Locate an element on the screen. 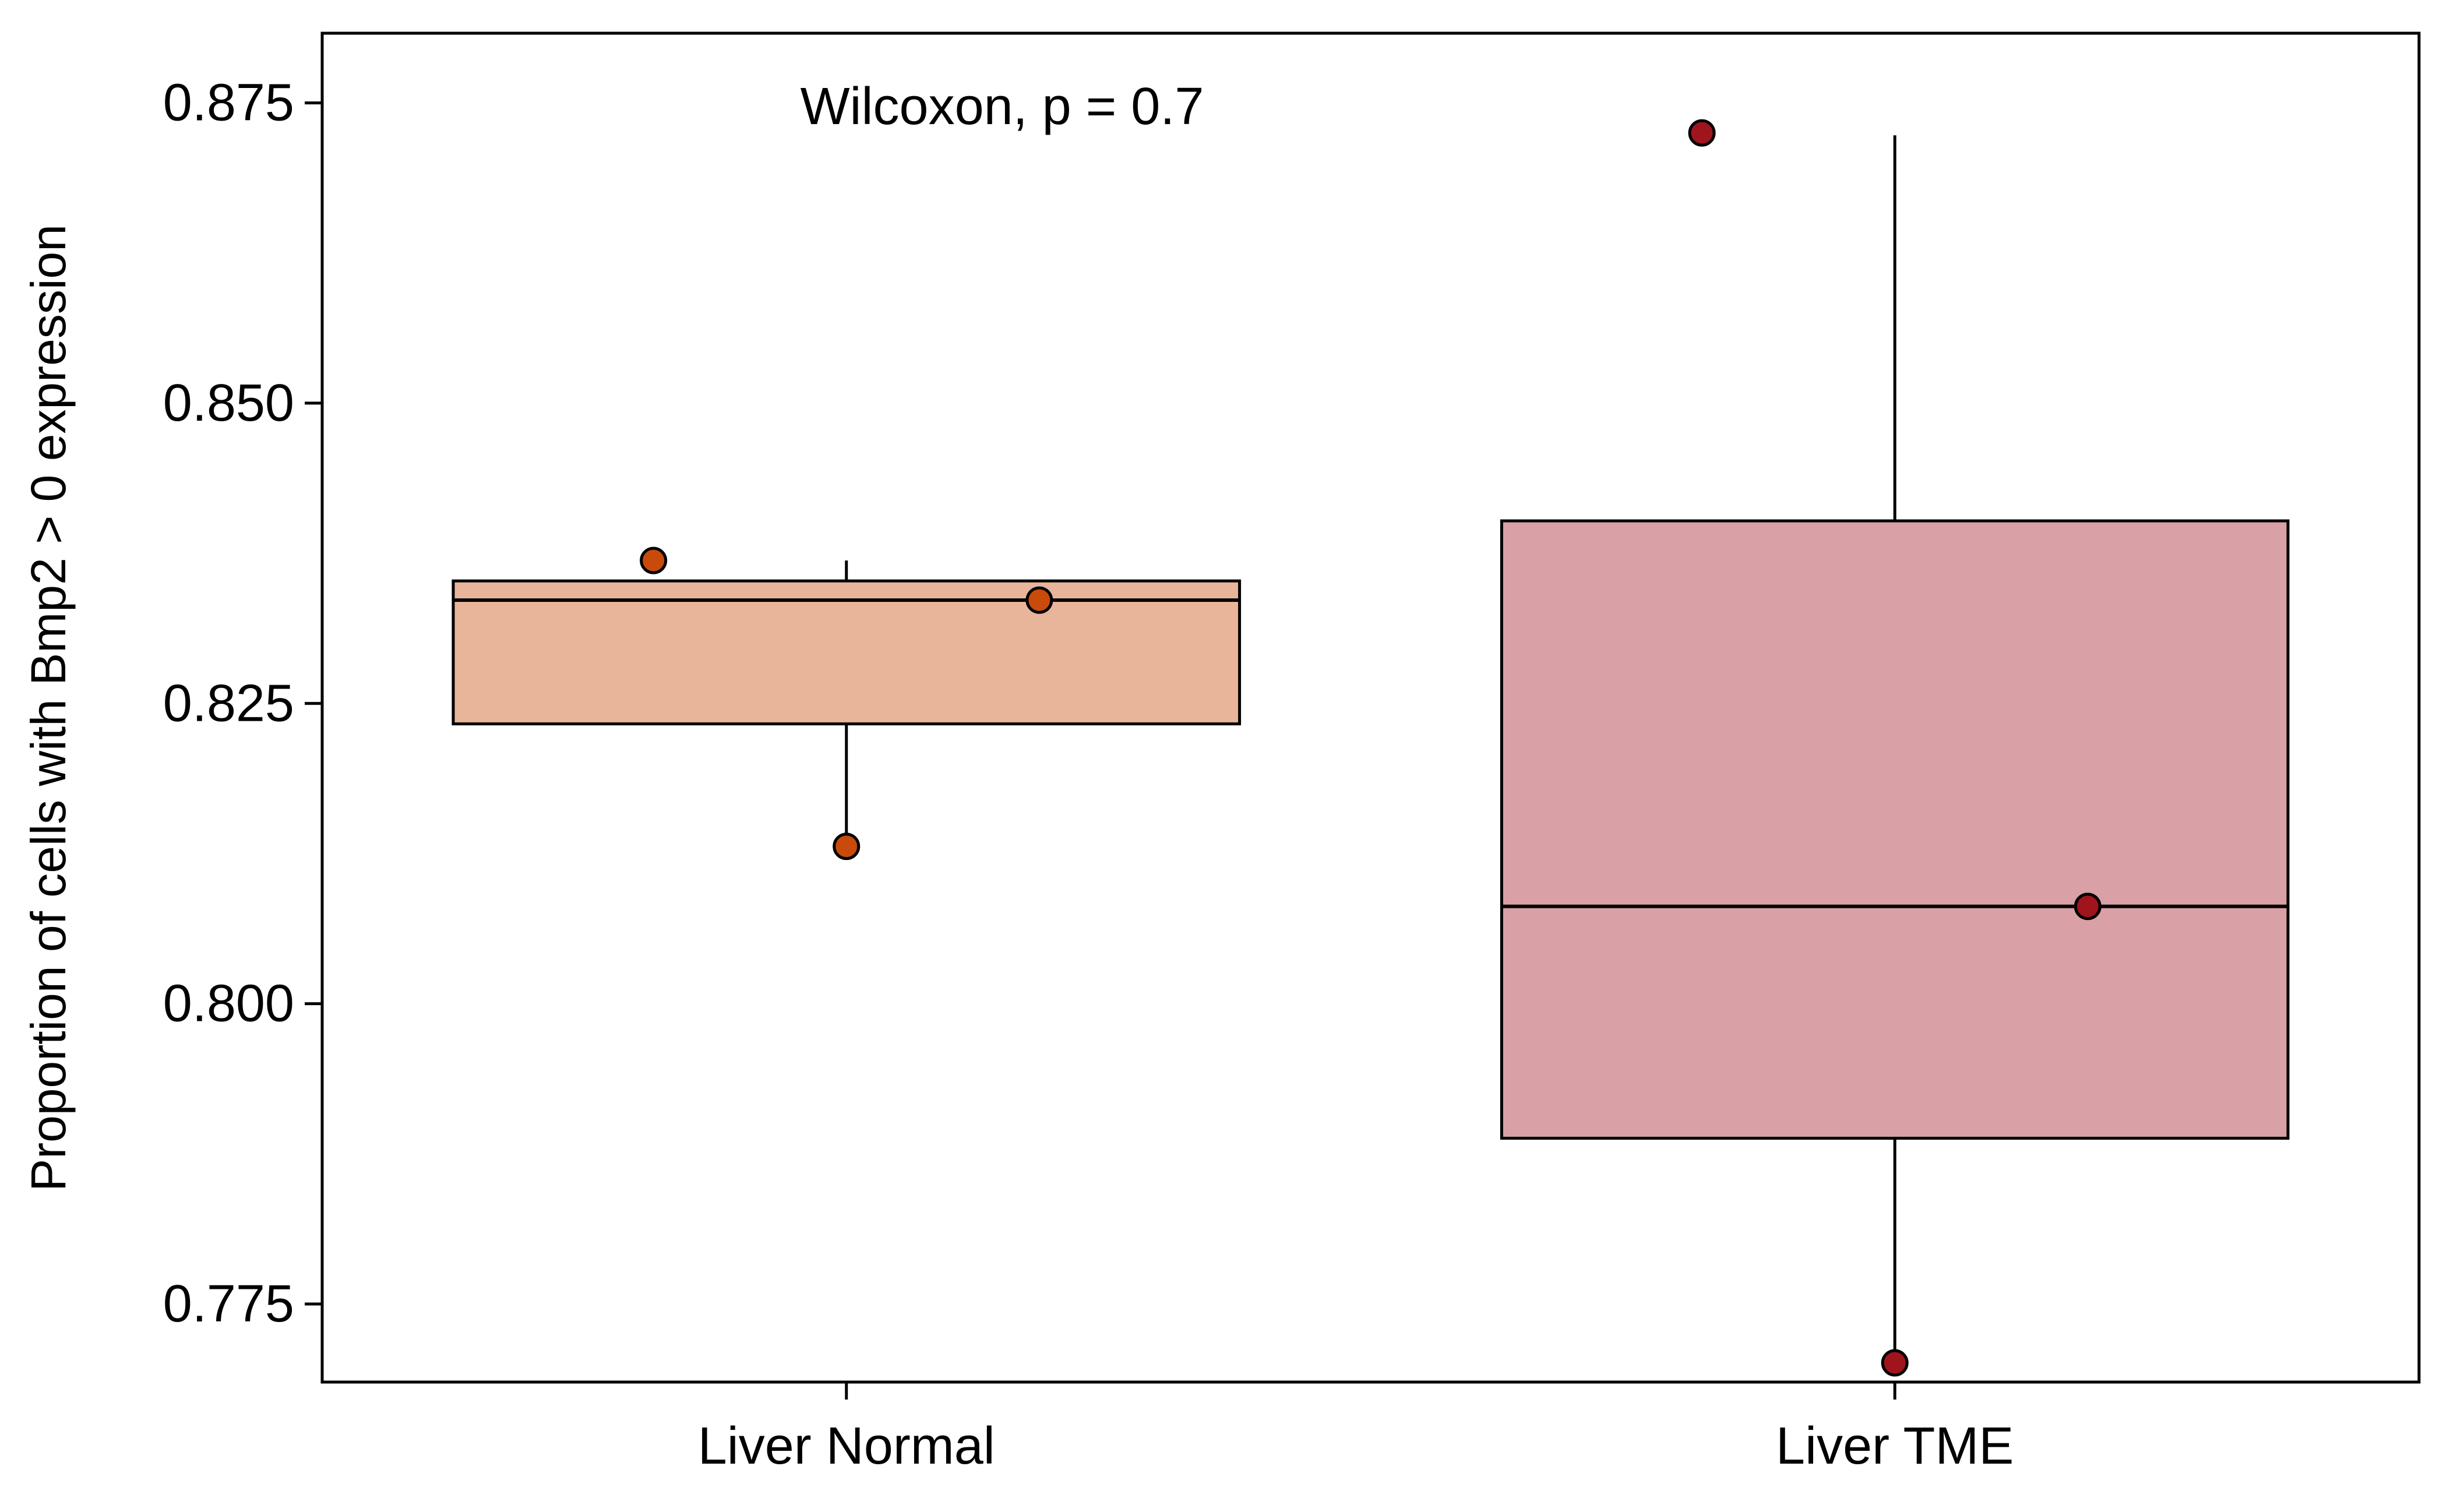  y-tick-label: 0.800 is located at coordinates (228, 1004).